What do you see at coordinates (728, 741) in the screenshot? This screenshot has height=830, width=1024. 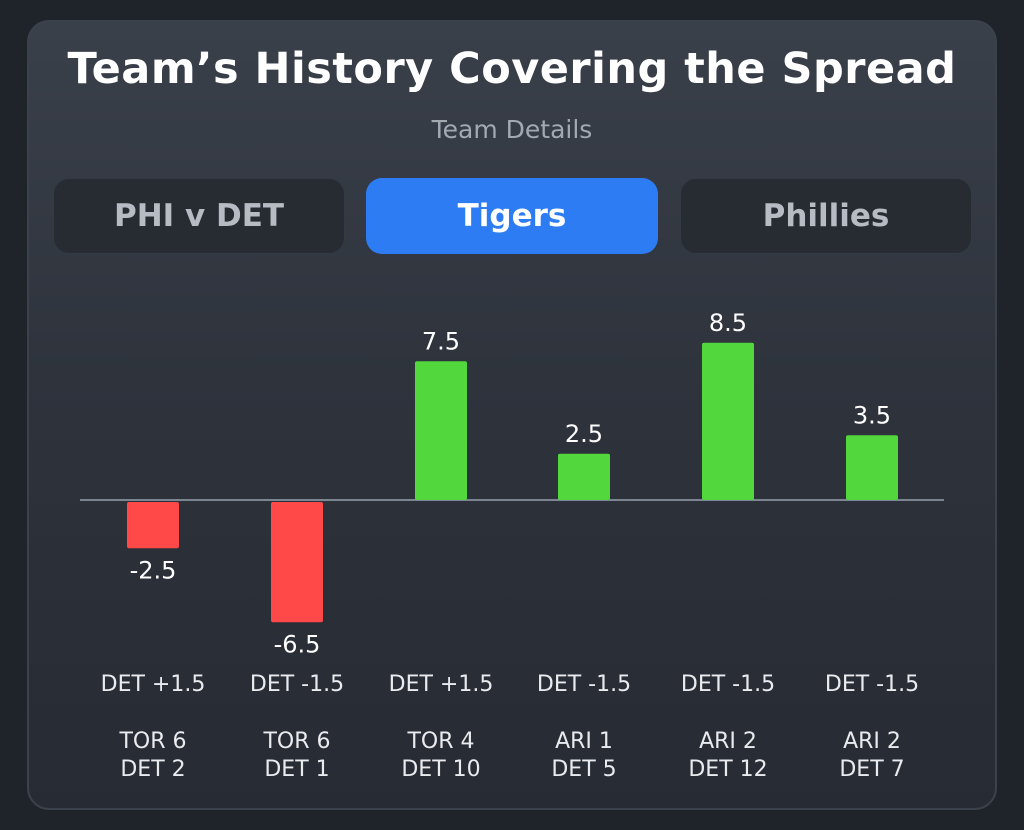 I see `score-away-5: ARI 2` at bounding box center [728, 741].